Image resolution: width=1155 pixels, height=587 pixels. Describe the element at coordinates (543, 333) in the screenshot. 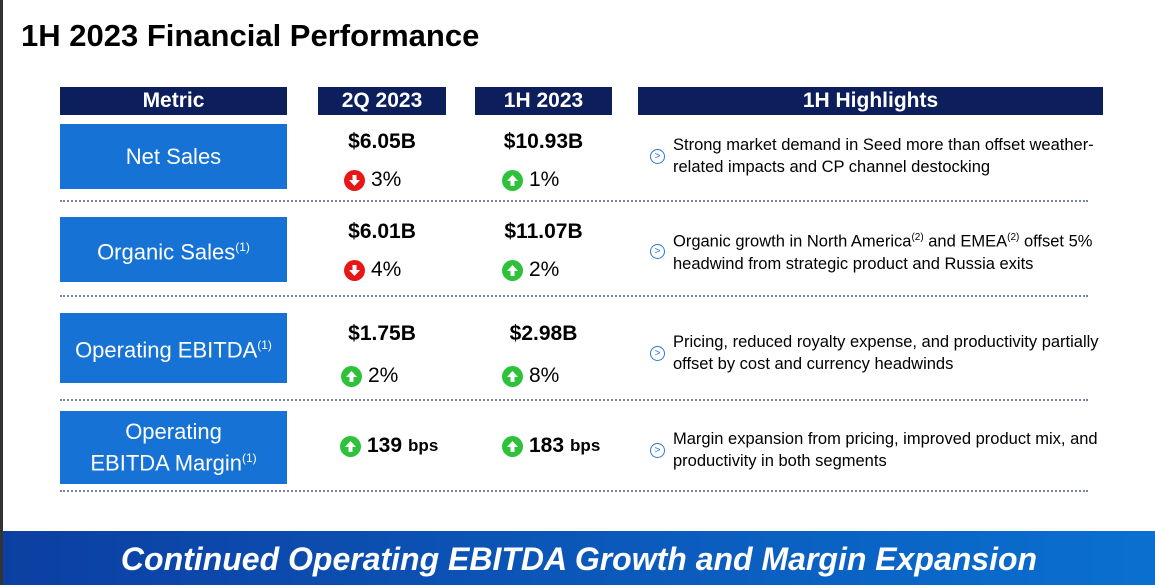

I see `h1-value: $2.98B` at that location.